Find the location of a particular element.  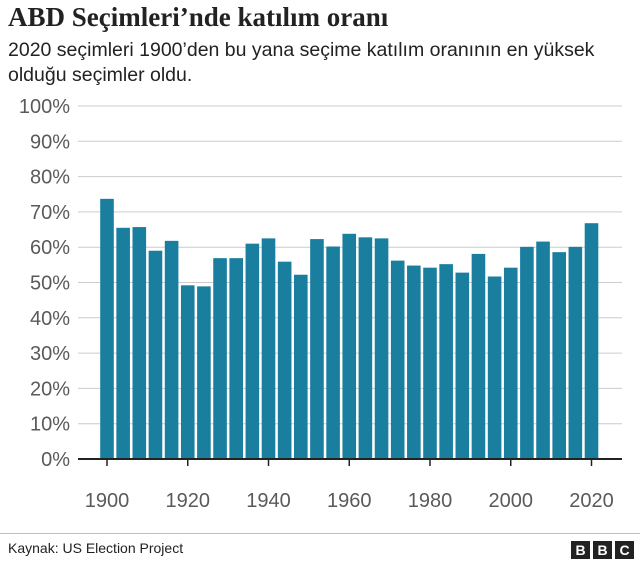

x-tick-label: 2000 is located at coordinates (511, 501).